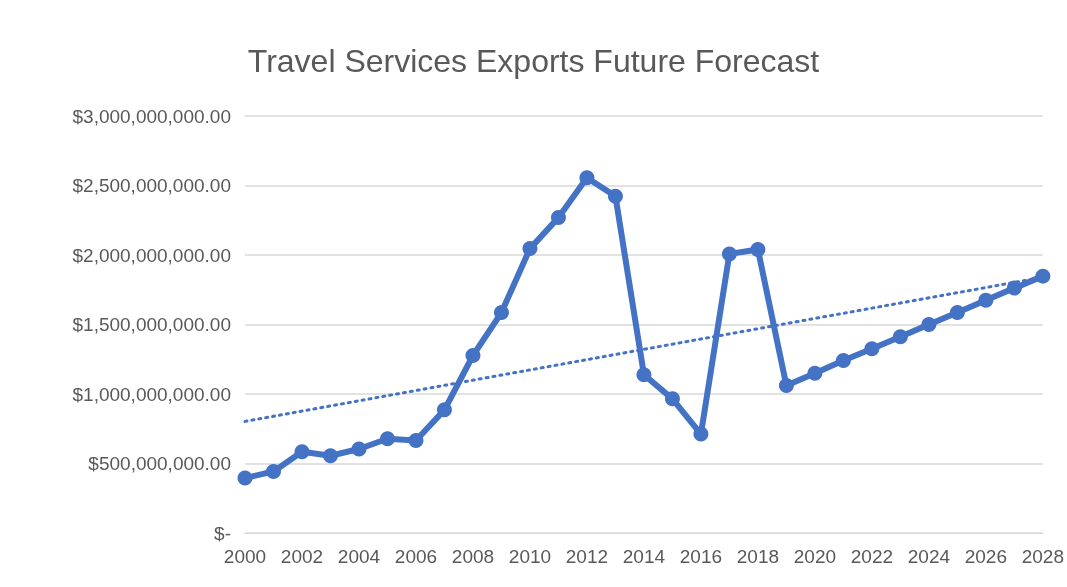 Image resolution: width=1067 pixels, height=587 pixels. I want to click on x-tick-label: 2012, so click(587, 556).